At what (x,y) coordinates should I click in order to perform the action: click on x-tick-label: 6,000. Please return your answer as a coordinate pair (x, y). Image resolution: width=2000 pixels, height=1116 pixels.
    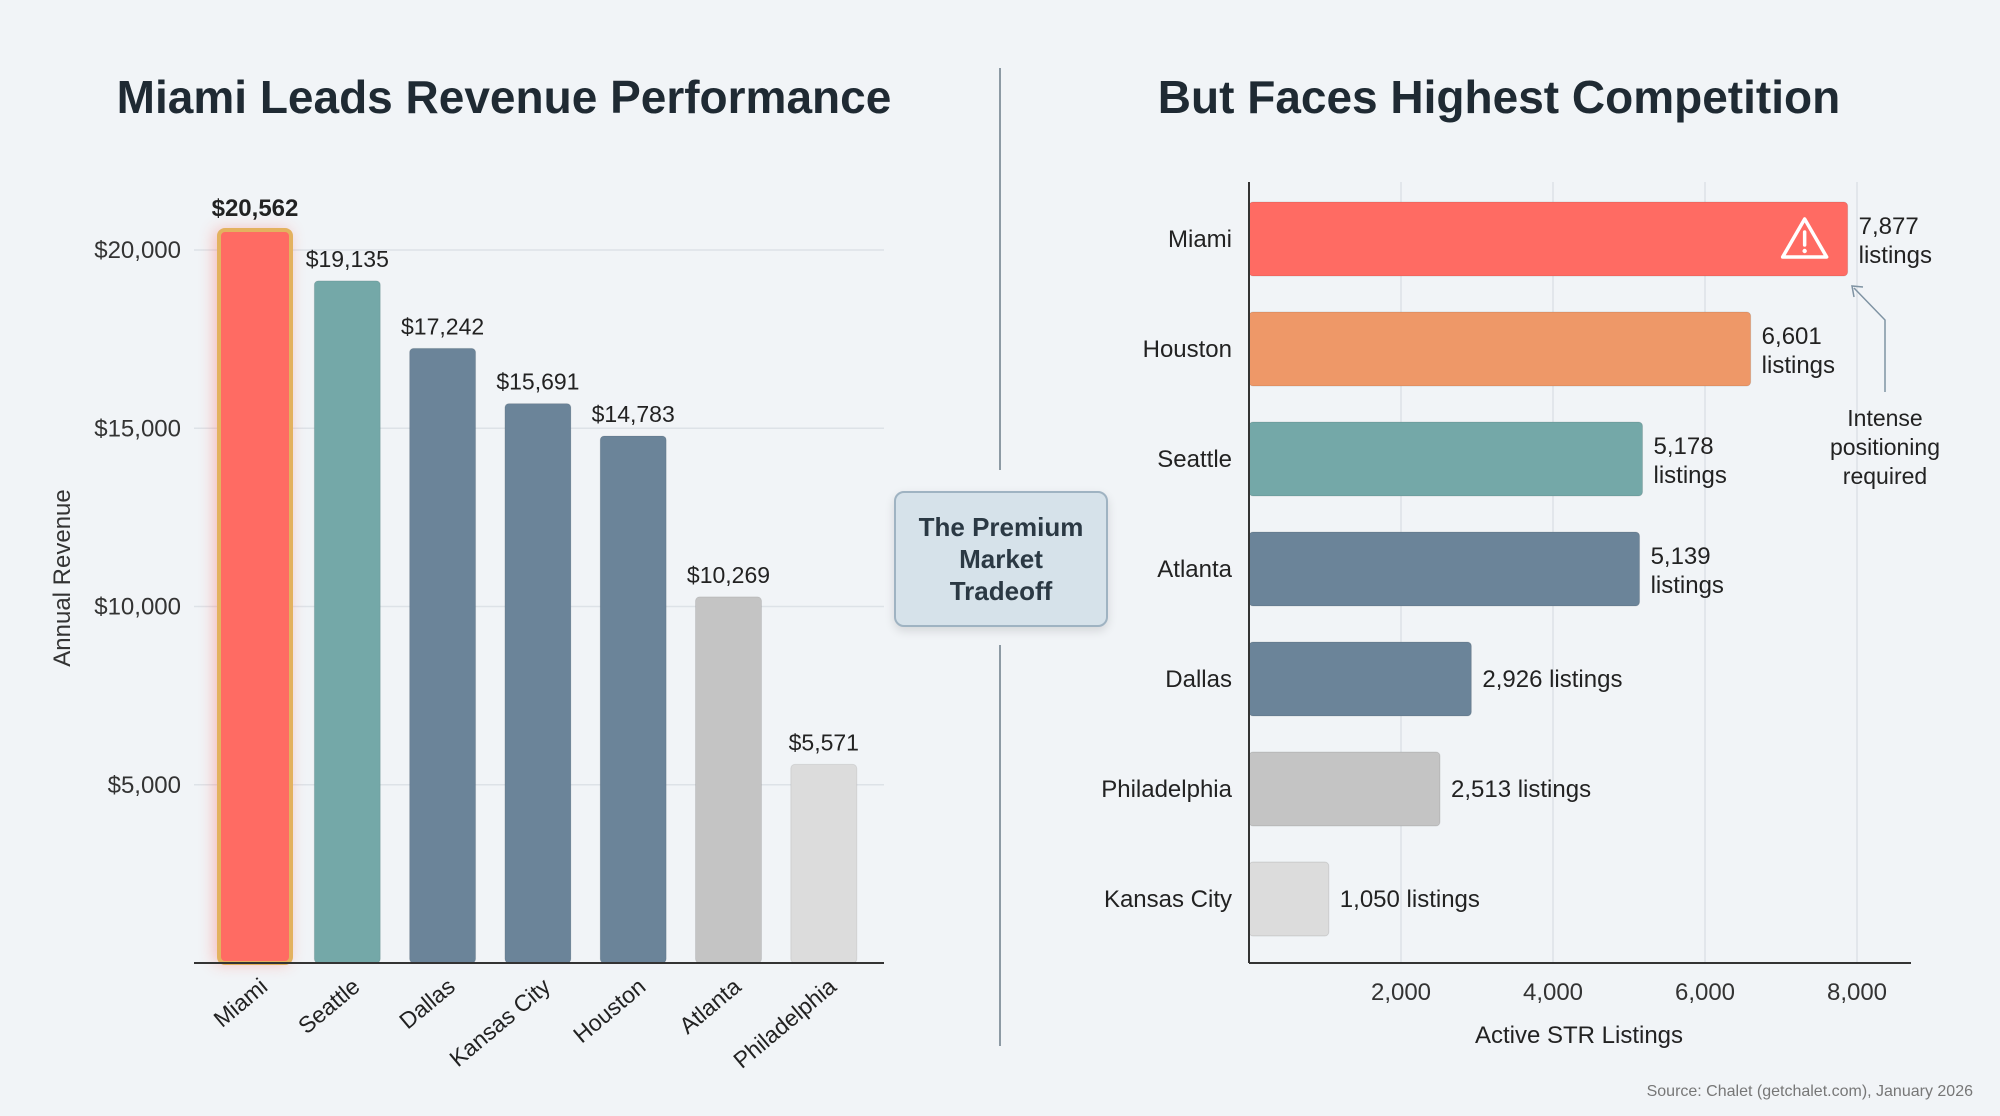
    Looking at the image, I should click on (1705, 992).